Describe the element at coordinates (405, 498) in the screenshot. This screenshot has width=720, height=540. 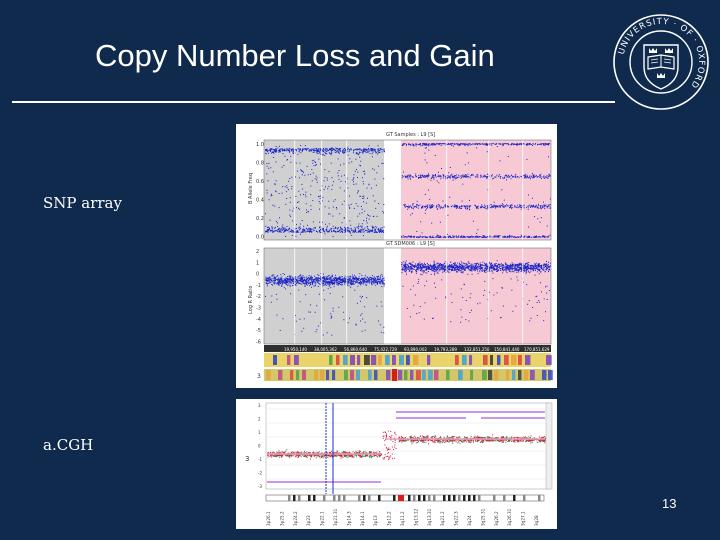
I see `acgh-ideogram` at that location.